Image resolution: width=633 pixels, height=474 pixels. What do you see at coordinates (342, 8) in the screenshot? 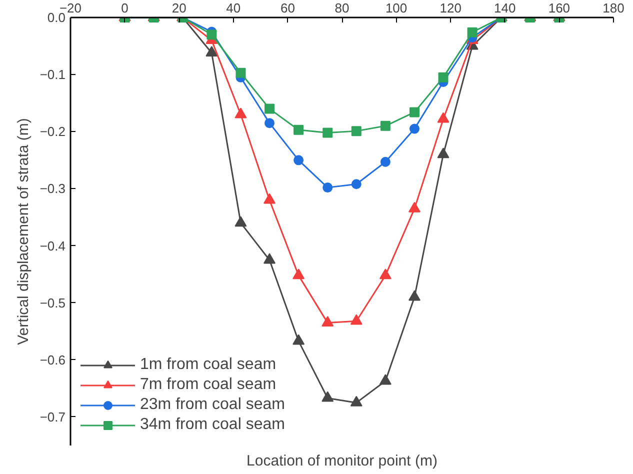
I see `x-tick-label: 80` at bounding box center [342, 8].